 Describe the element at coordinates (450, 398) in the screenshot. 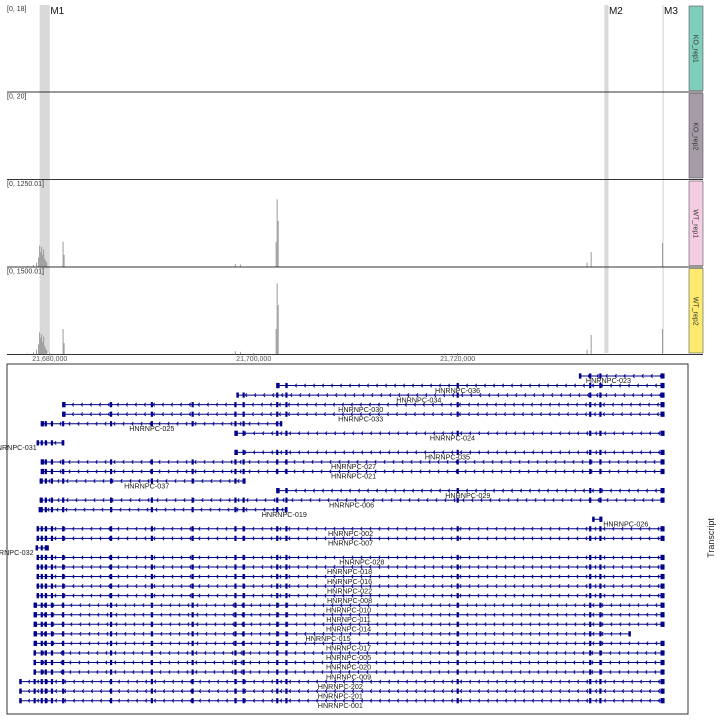

I see `transcript-hnrnpc-034: HNRNPC-034` at that location.